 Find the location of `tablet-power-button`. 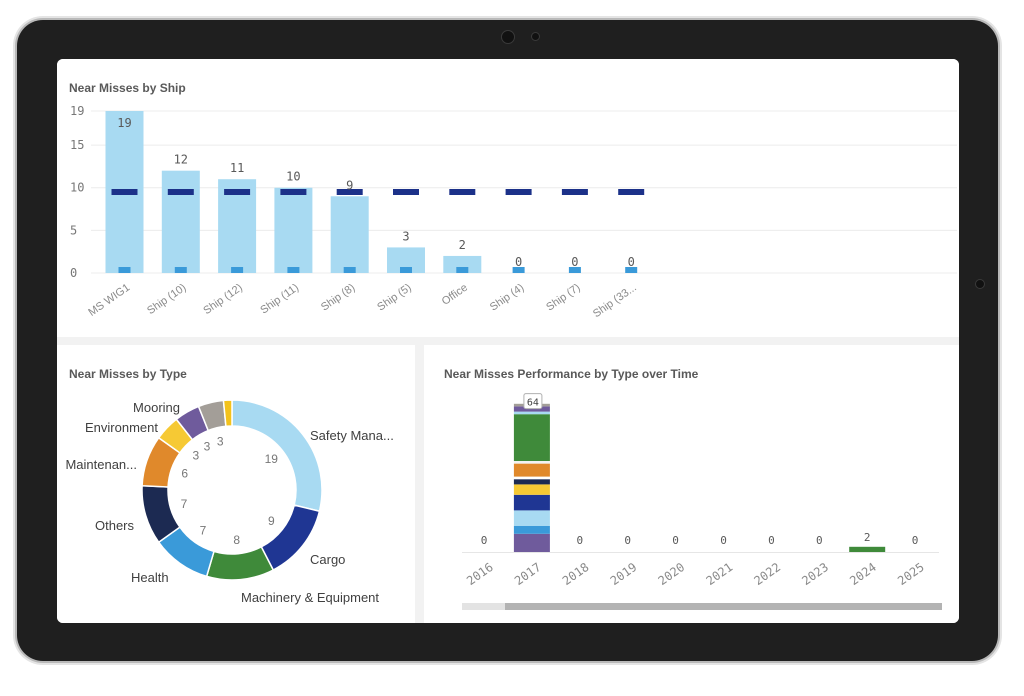

tablet-power-button is located at coordinates (326, 18).